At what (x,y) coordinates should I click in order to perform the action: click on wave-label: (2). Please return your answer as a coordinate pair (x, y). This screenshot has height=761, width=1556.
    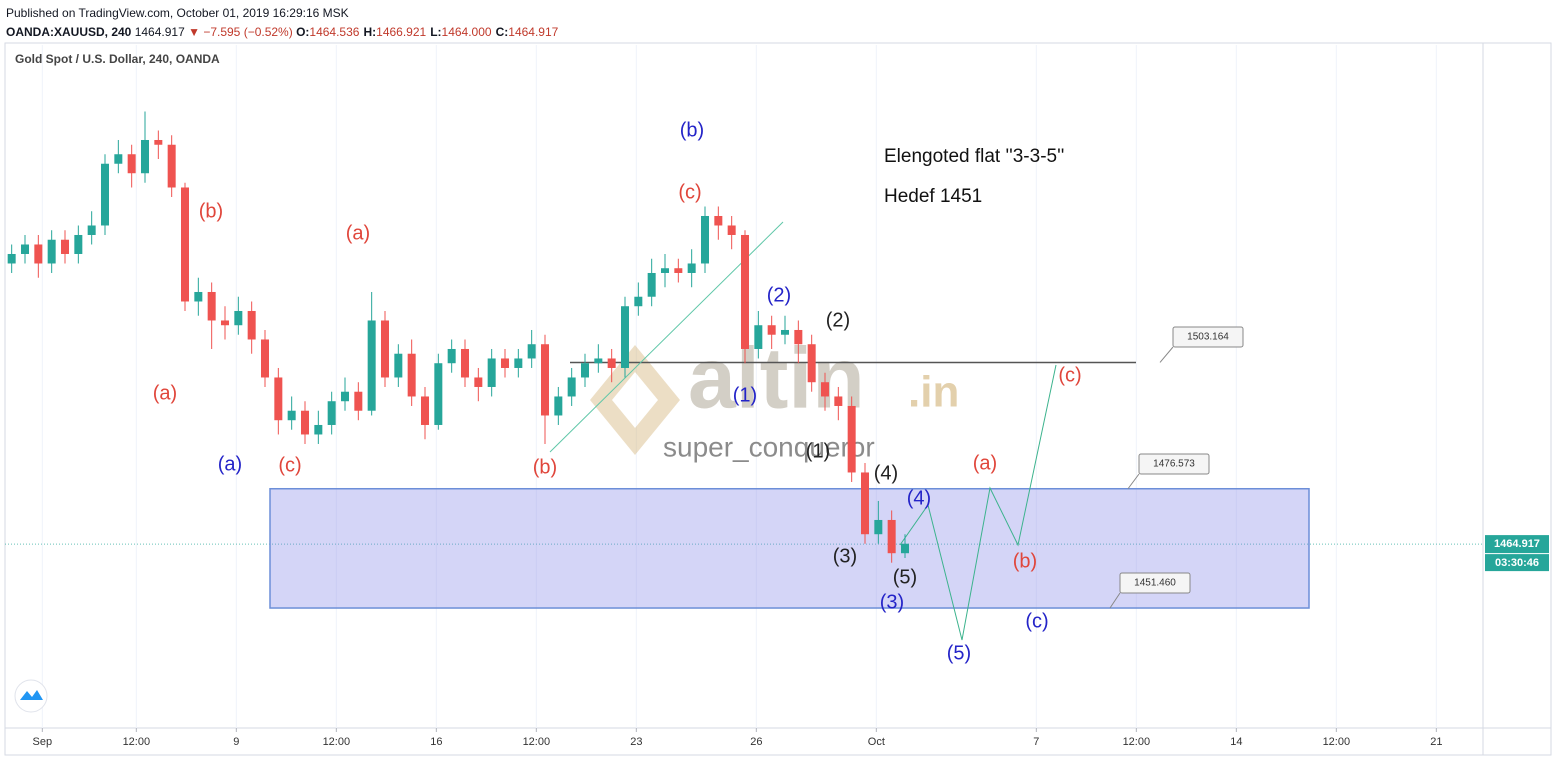
    Looking at the image, I should click on (779, 295).